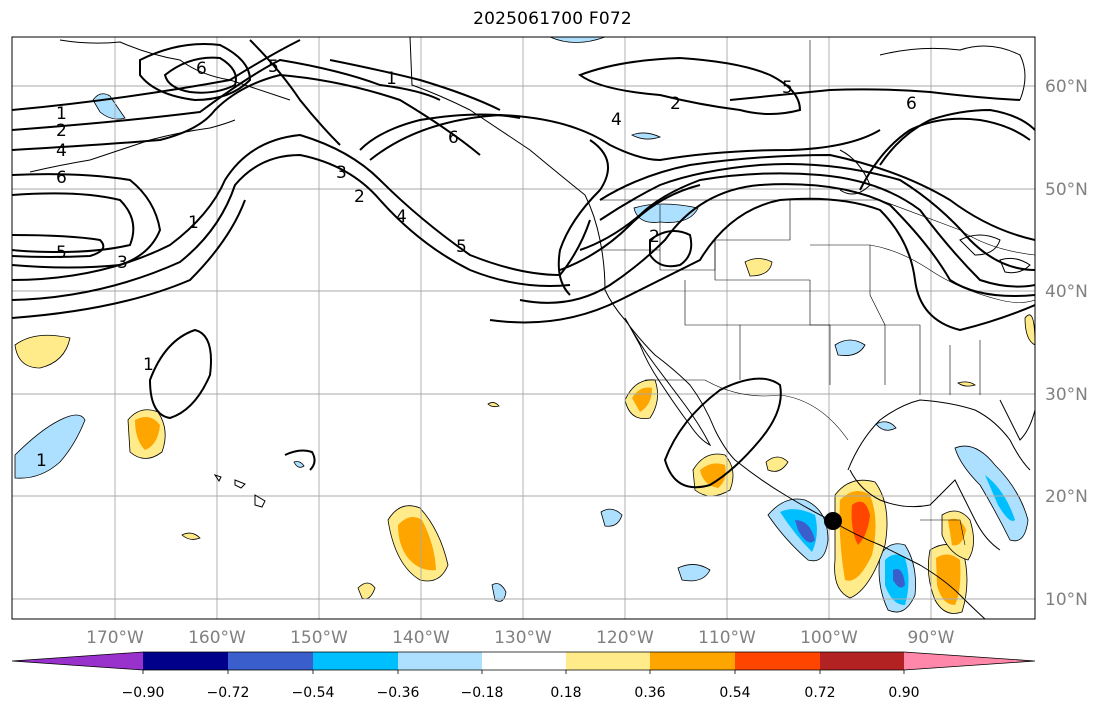 This screenshot has width=1105, height=712. I want to click on lon-label: 90°W, so click(931, 638).